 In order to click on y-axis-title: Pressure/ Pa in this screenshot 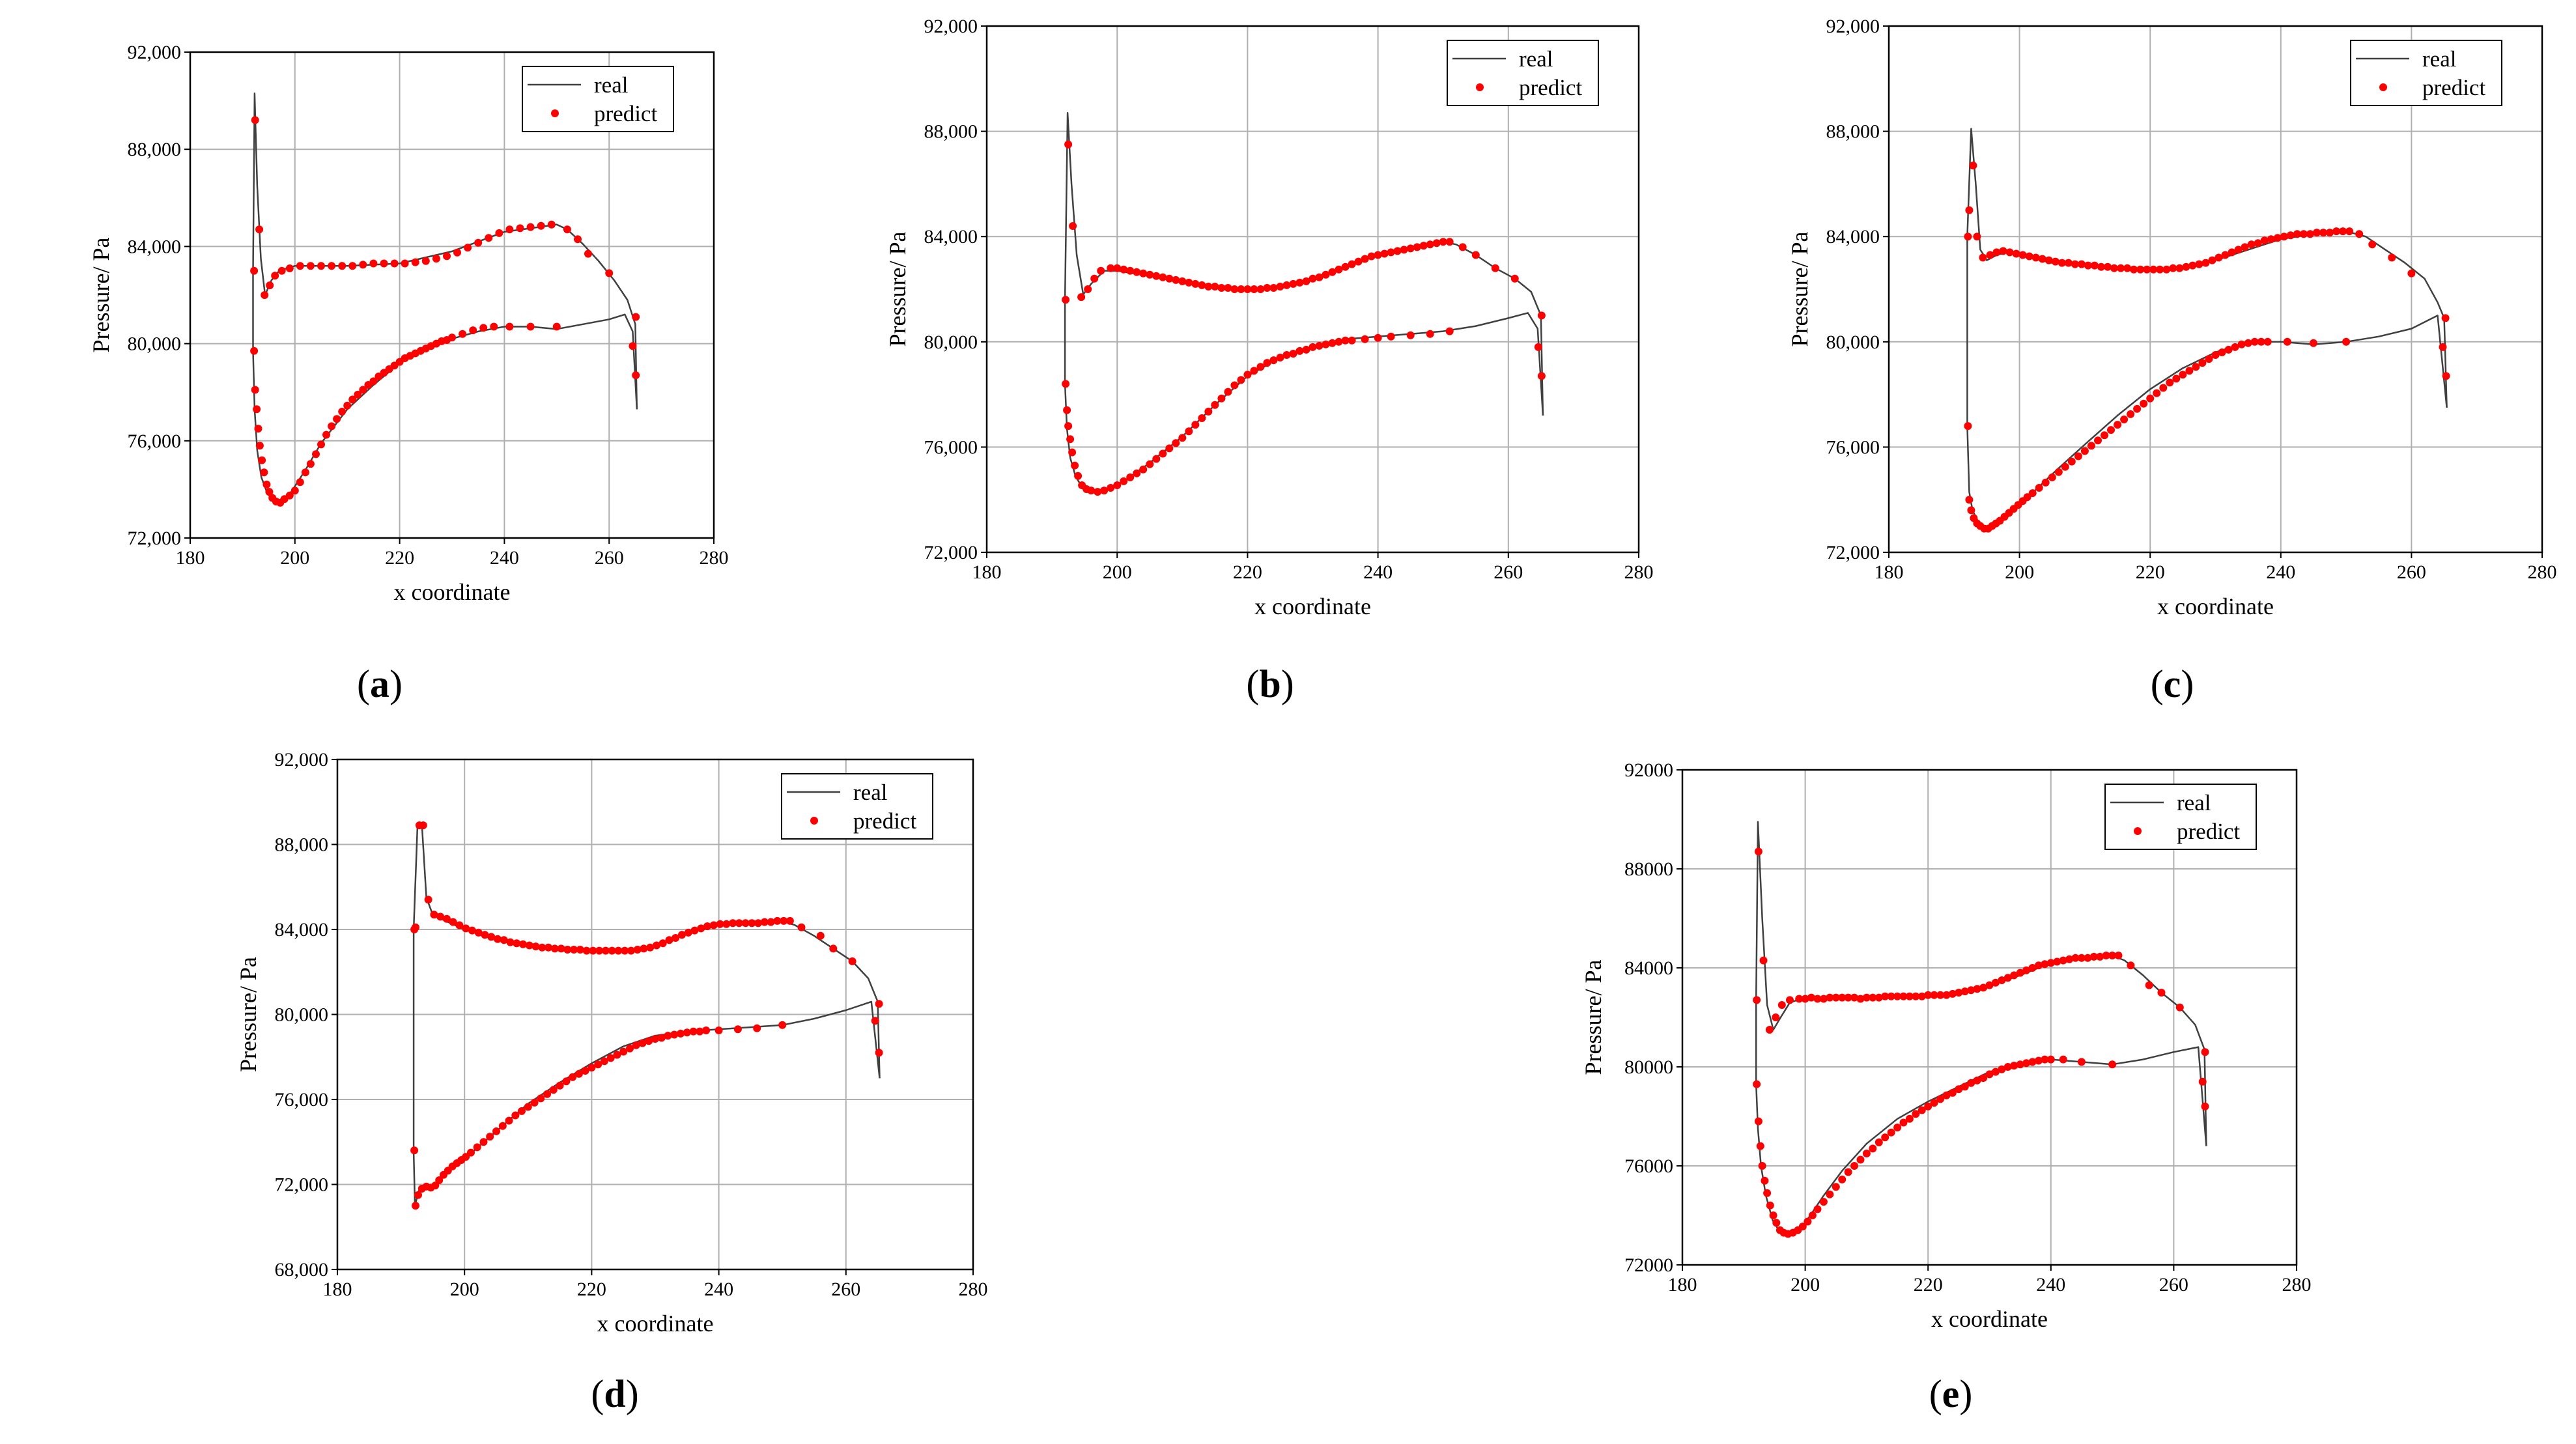, I will do `click(101, 294)`.